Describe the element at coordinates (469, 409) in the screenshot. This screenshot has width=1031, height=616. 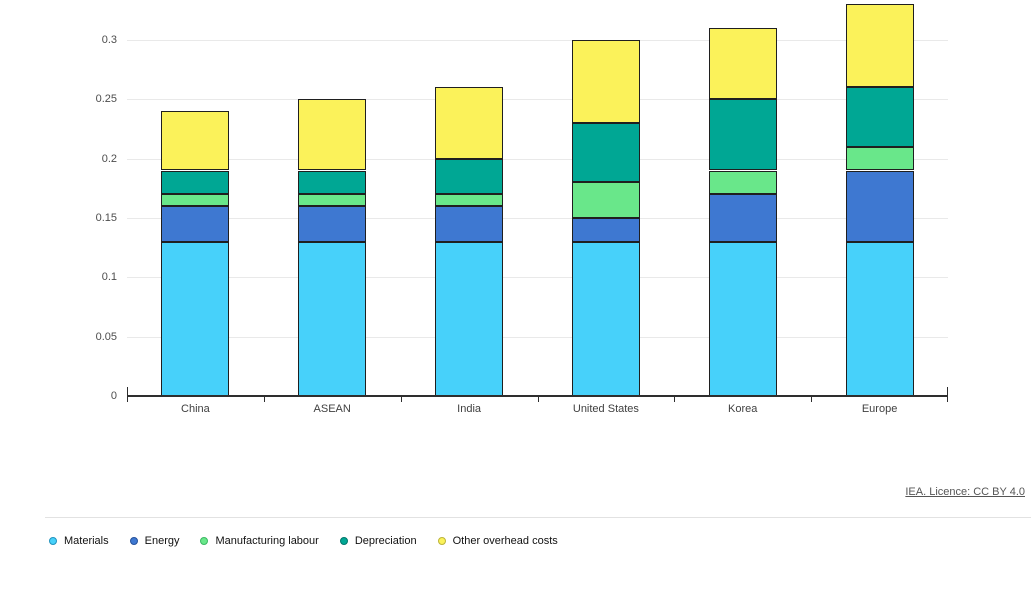
I see `x-axis-category-label: India` at that location.